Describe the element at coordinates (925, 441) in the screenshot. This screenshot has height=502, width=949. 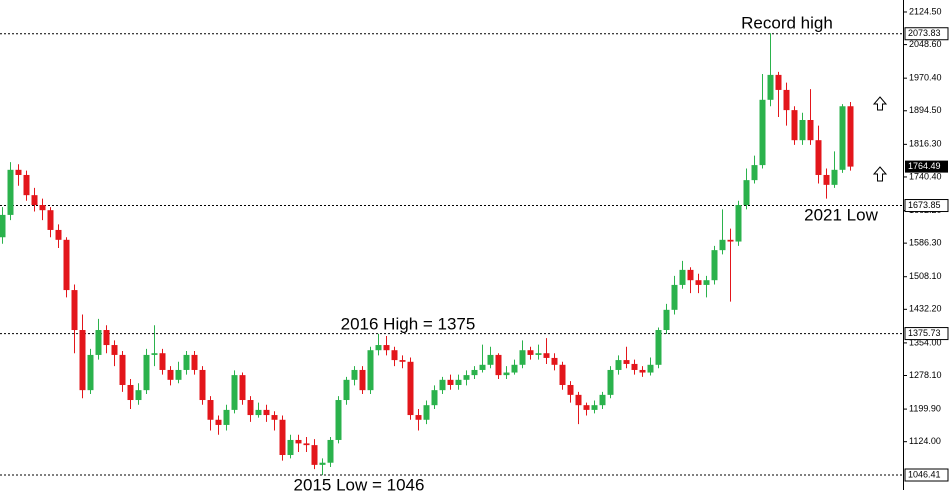
I see `y-tick-label: 1124.00` at that location.